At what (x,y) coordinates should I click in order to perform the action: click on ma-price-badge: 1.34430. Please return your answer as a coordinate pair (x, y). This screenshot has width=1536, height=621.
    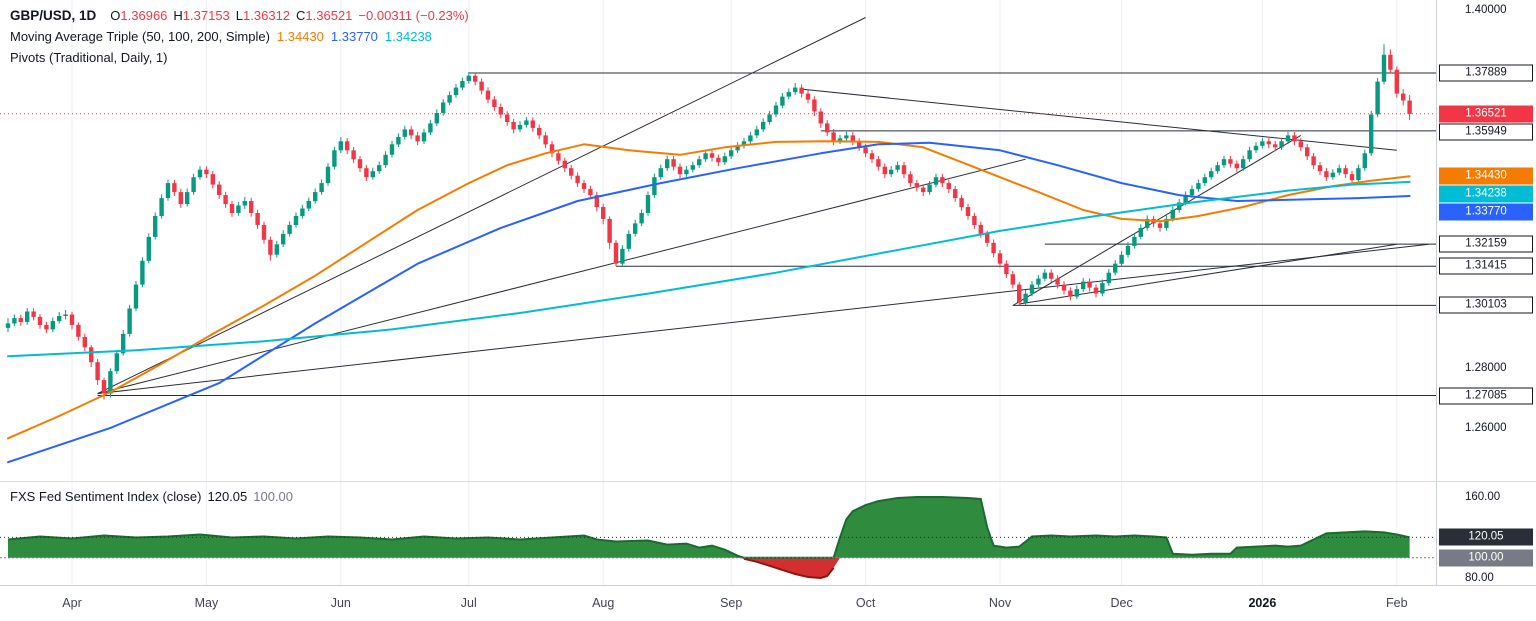
    Looking at the image, I should click on (1486, 176).